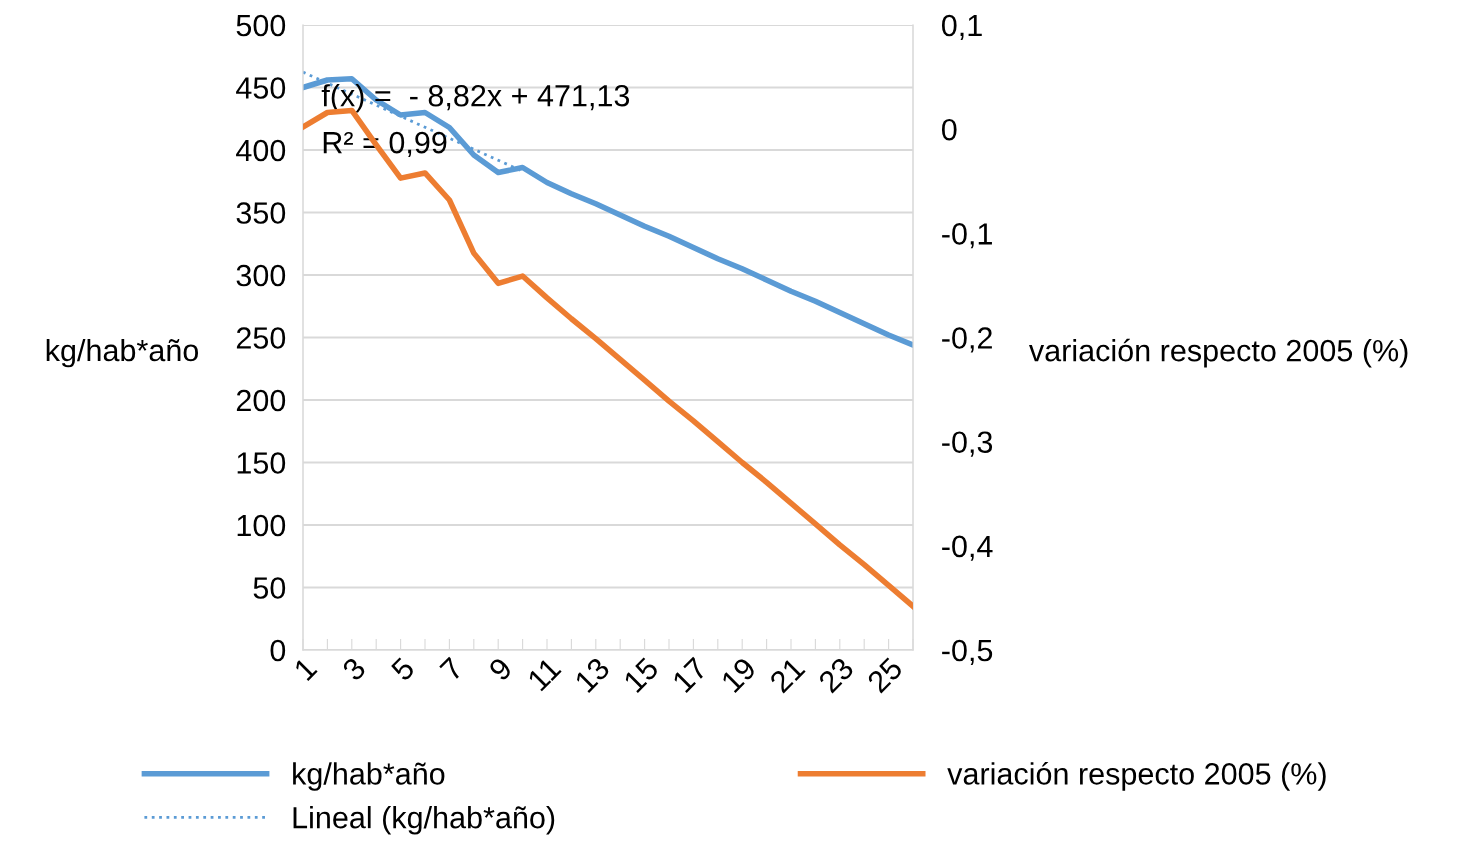 This screenshot has width=1472, height=862. I want to click on x-tick-label: 9, so click(500, 669).